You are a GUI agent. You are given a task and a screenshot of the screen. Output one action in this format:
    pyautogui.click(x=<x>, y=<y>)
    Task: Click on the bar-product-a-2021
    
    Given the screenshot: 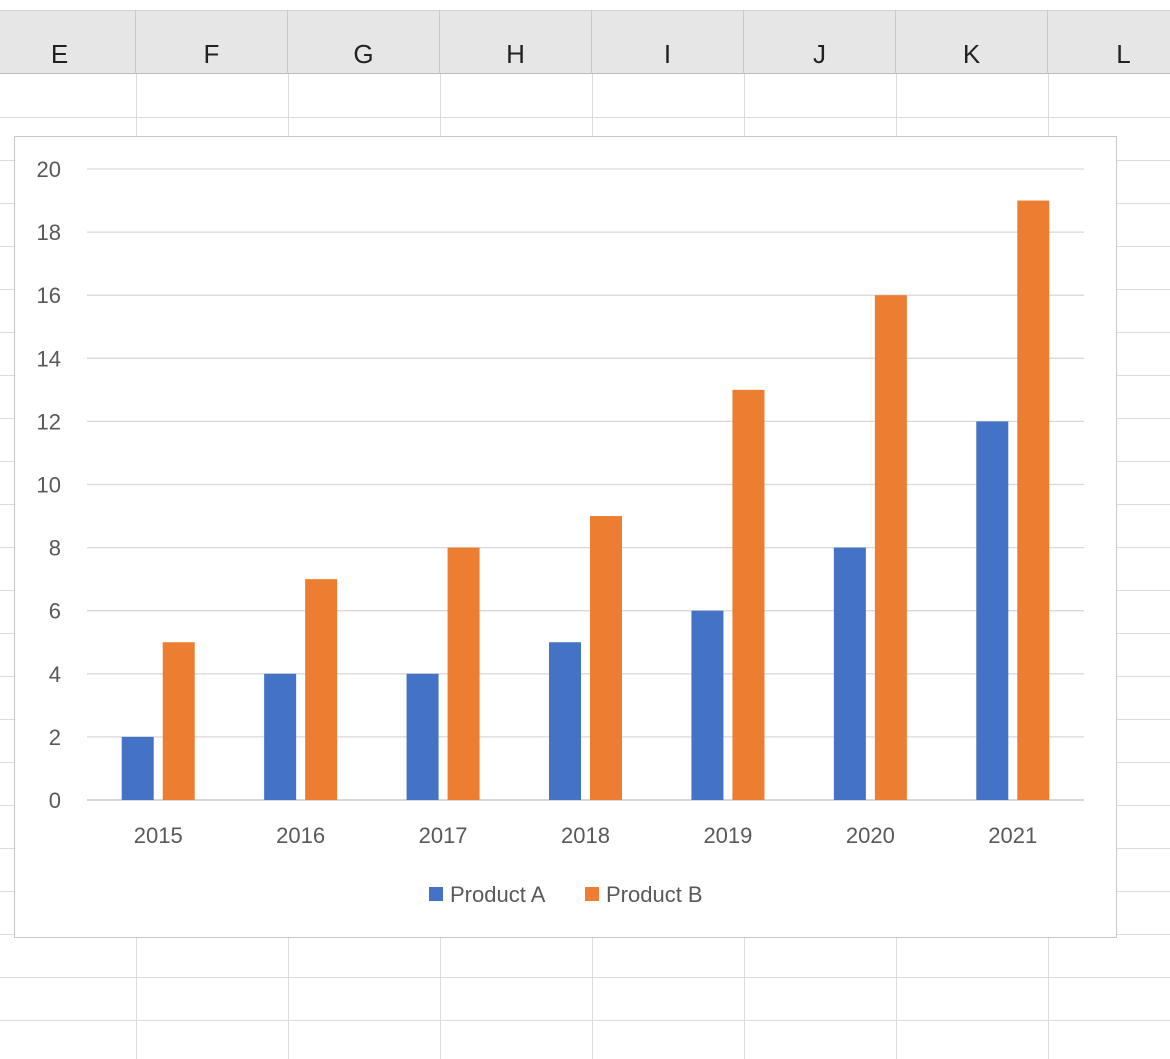 What is the action you would take?
    pyautogui.click(x=992, y=610)
    